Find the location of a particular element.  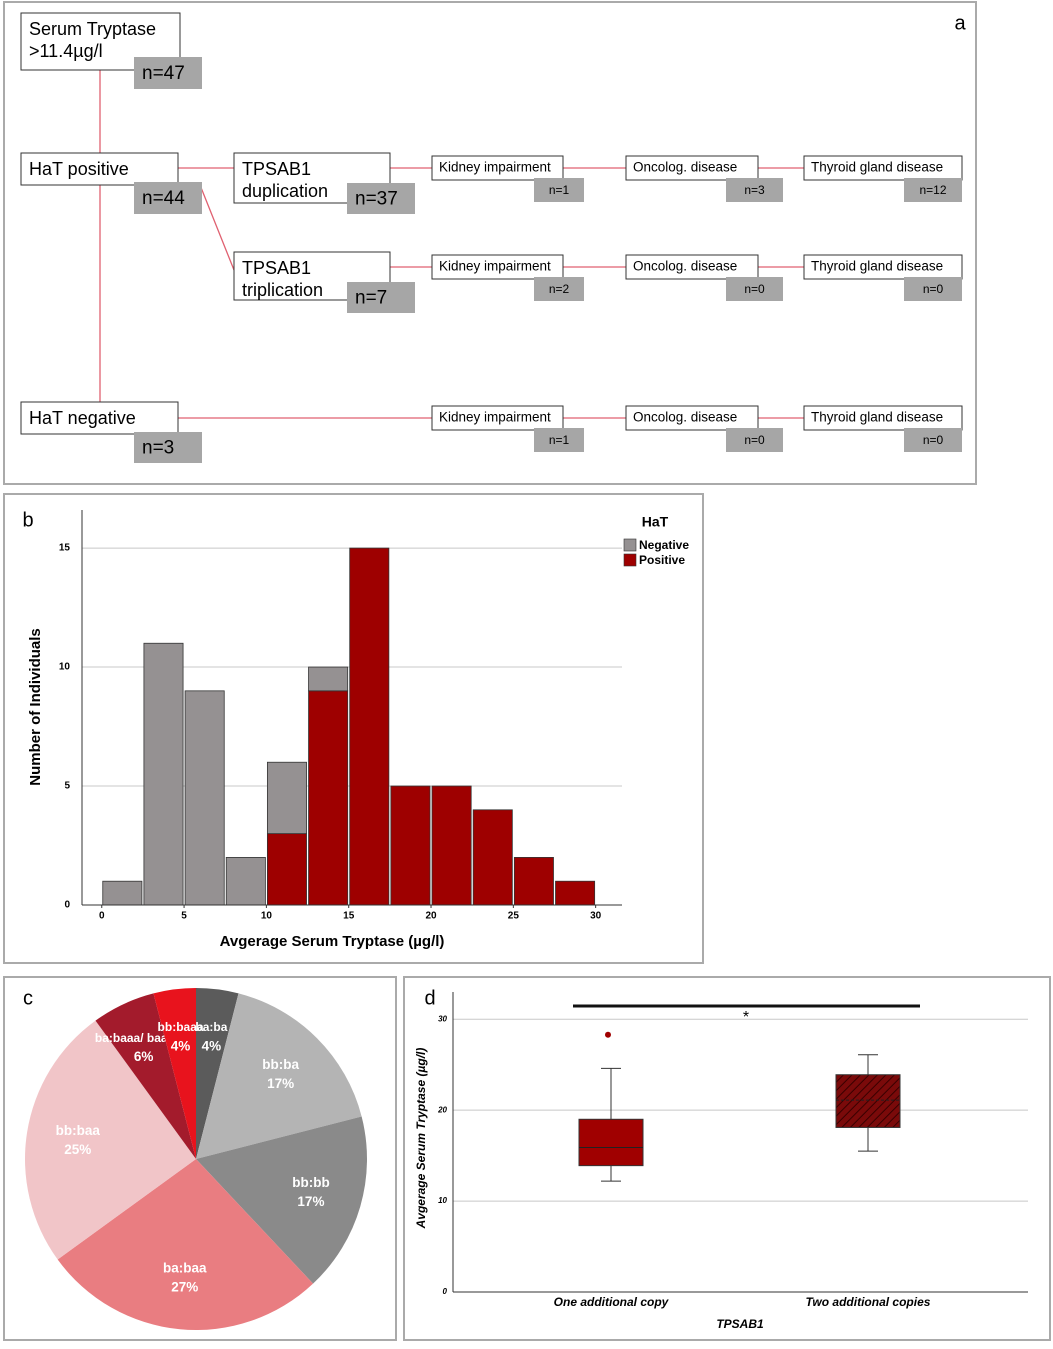

x-tick-label: 5 is located at coordinates (184, 916).